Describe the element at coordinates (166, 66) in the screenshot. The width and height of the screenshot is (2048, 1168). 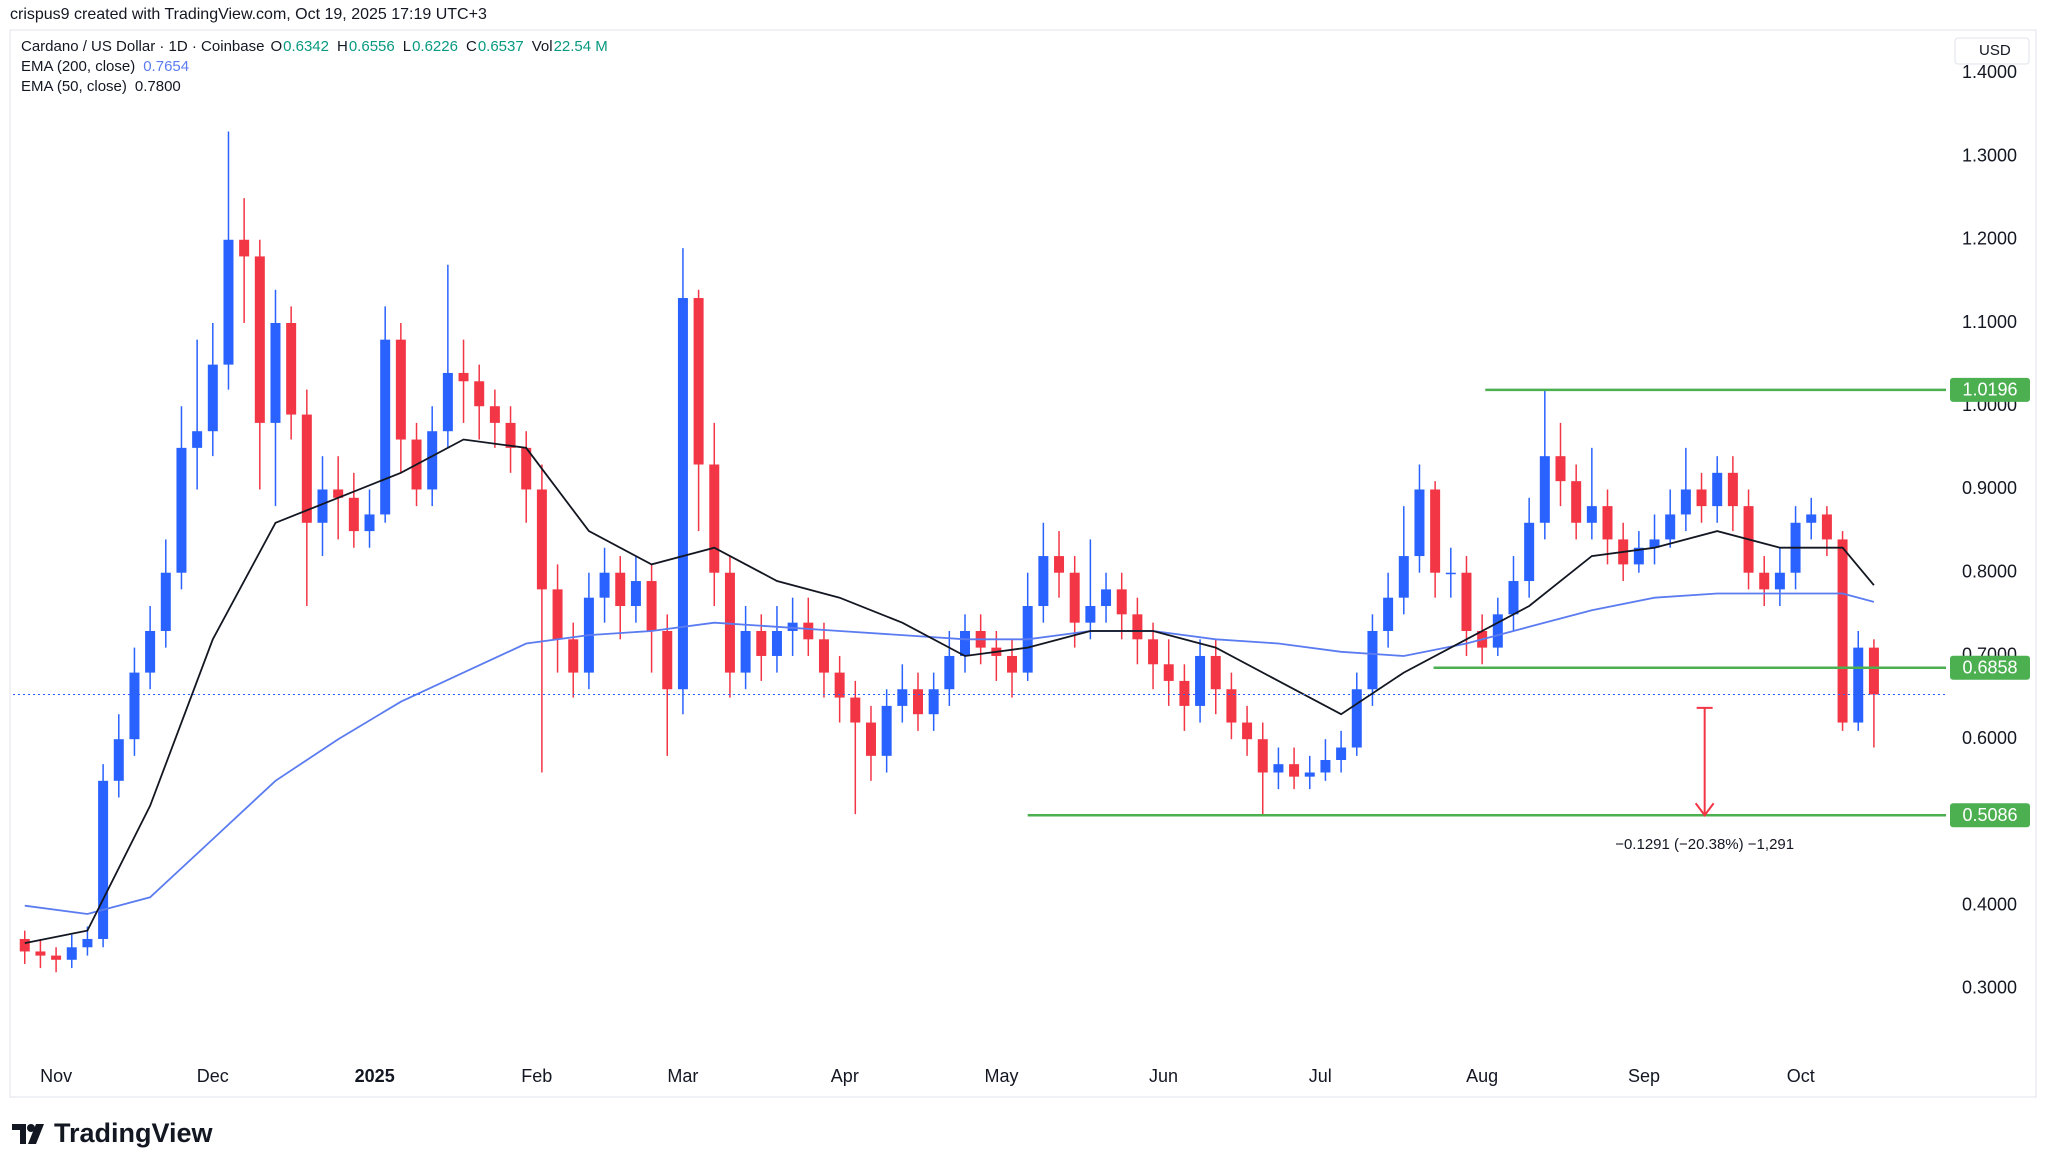
I see `indicator-value: 0.7654` at that location.